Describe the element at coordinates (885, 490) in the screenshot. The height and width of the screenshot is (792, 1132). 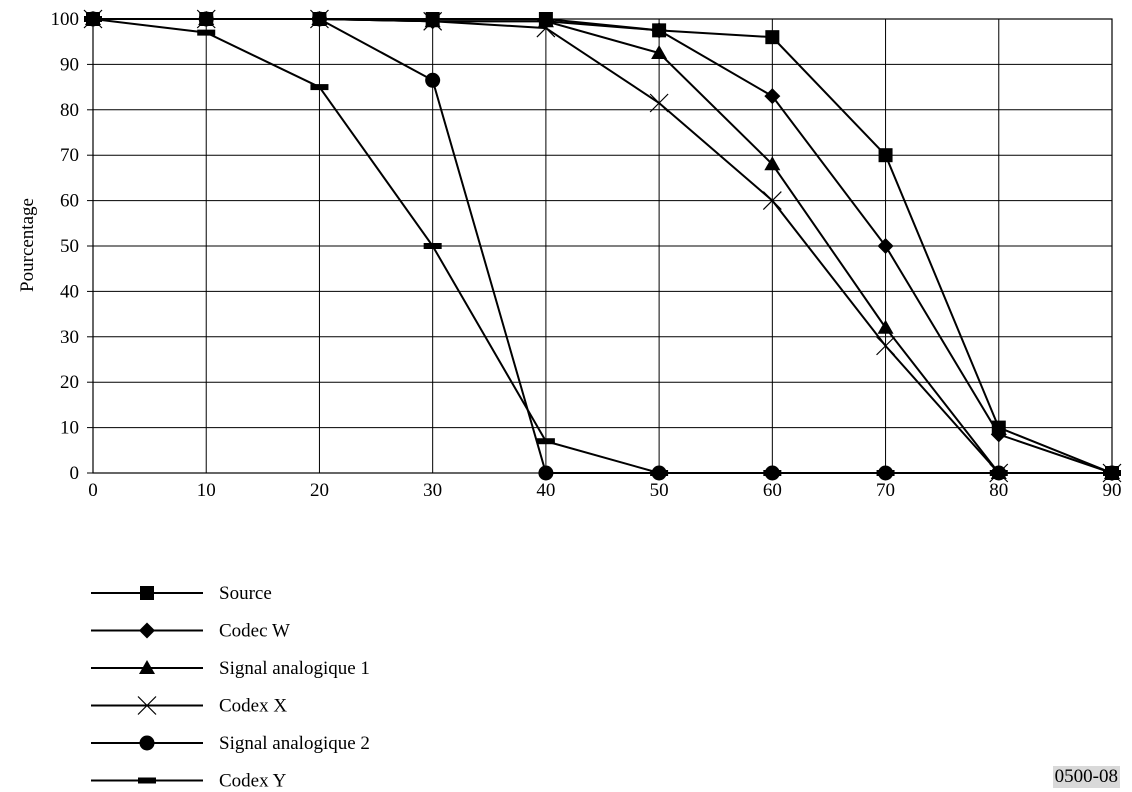
I see `x-tick-label: 70` at that location.